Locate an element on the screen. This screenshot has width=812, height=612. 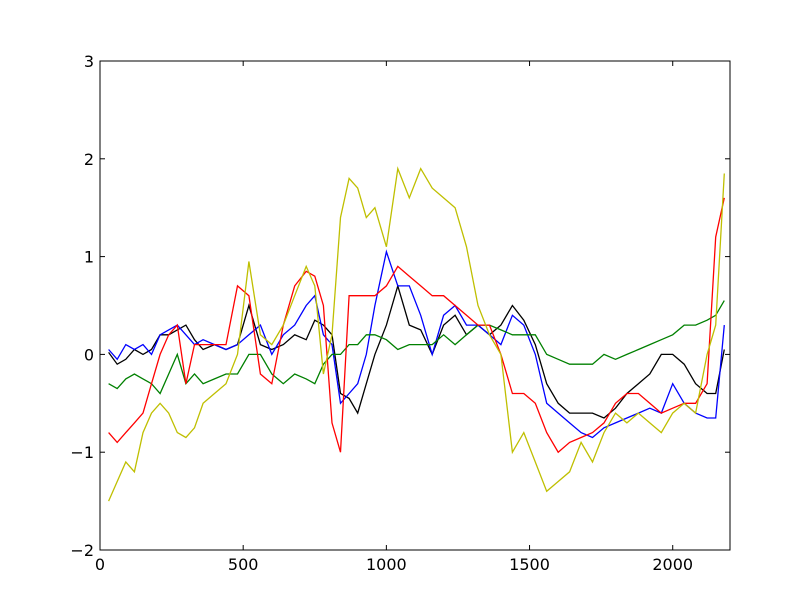
y-tick-label: −2 is located at coordinates (82, 550).